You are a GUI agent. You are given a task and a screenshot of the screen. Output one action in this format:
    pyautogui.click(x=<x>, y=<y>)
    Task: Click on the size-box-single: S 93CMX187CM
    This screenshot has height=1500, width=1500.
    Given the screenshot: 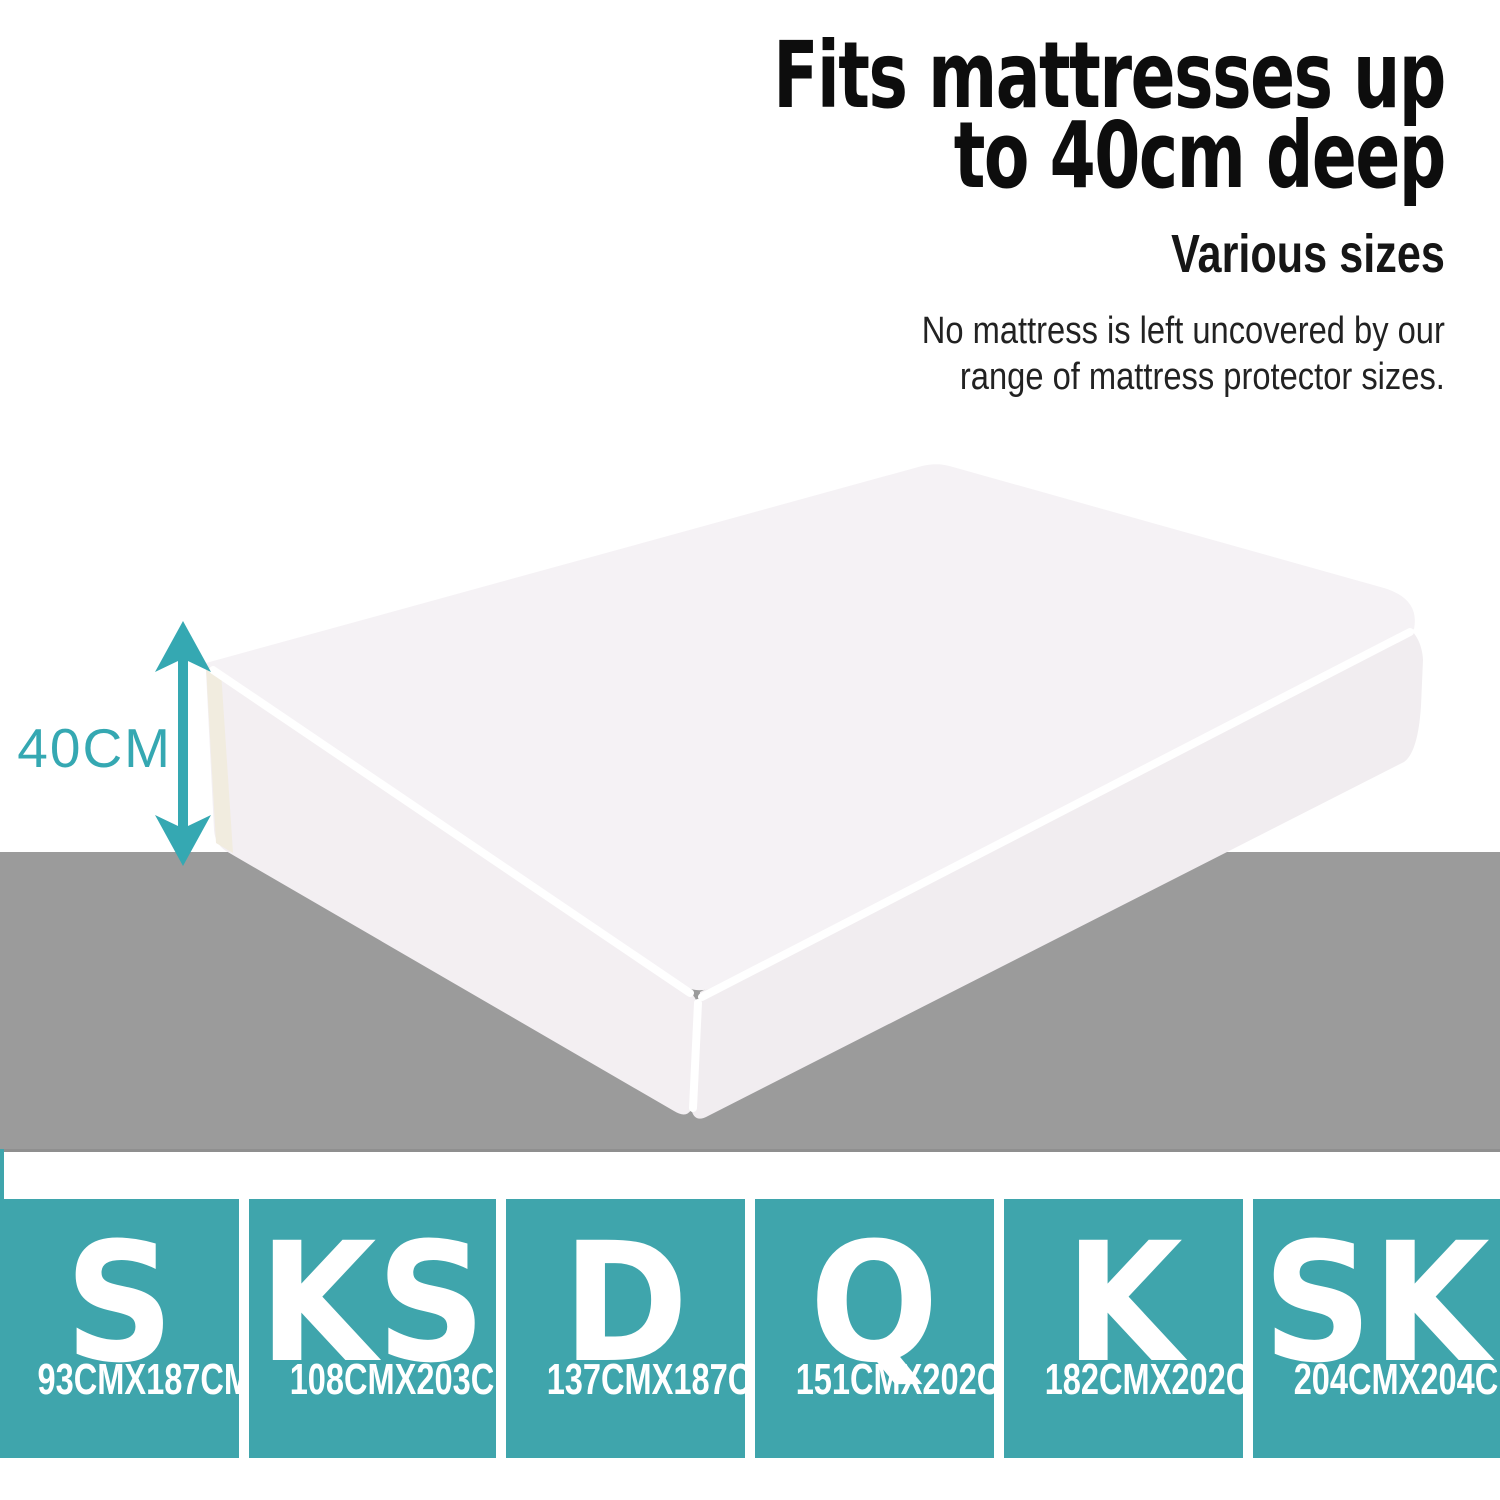 What is the action you would take?
    pyautogui.click(x=126, y=1328)
    